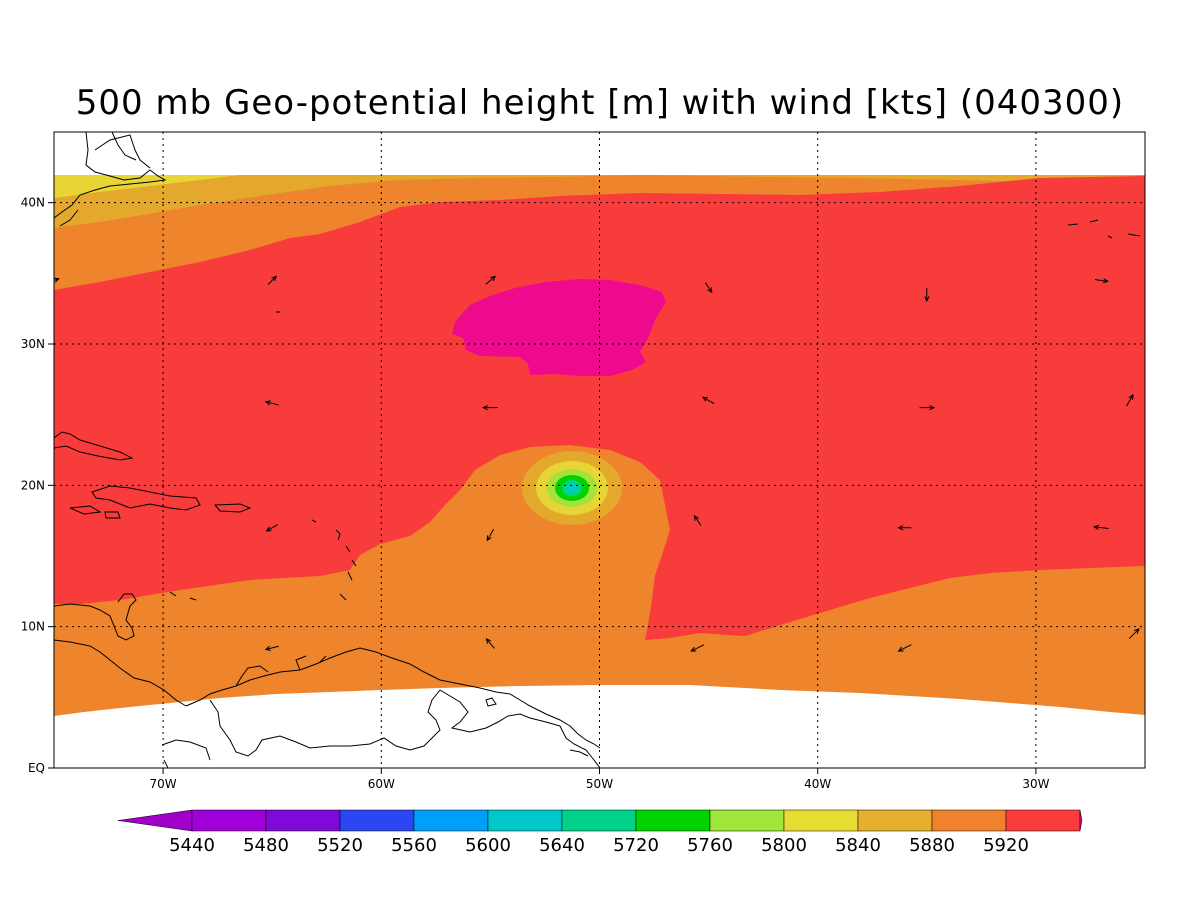 This screenshot has height=900, width=1200. Describe the element at coordinates (858, 845) in the screenshot. I see `colorbar-label: 5840` at that location.